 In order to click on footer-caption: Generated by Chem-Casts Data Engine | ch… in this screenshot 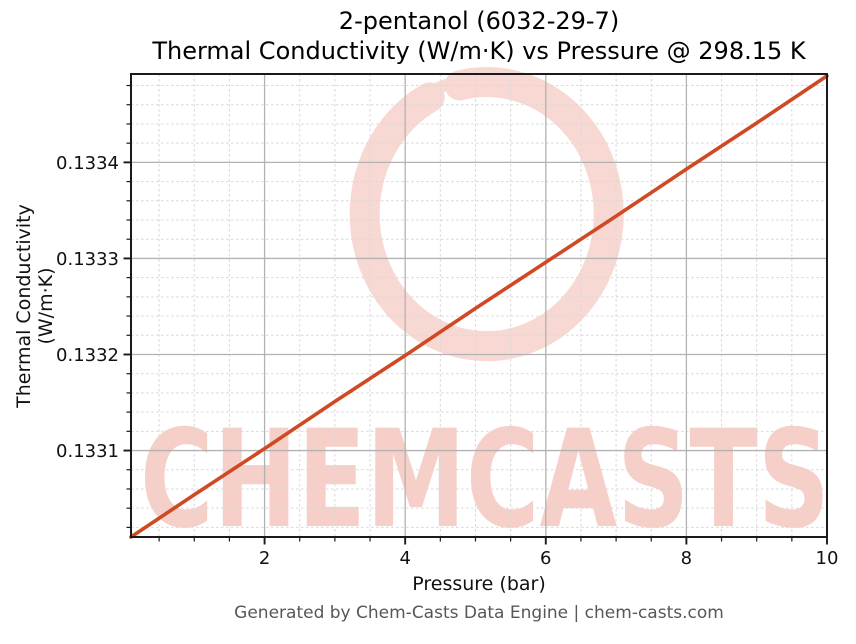, I will do `click(479, 613)`.